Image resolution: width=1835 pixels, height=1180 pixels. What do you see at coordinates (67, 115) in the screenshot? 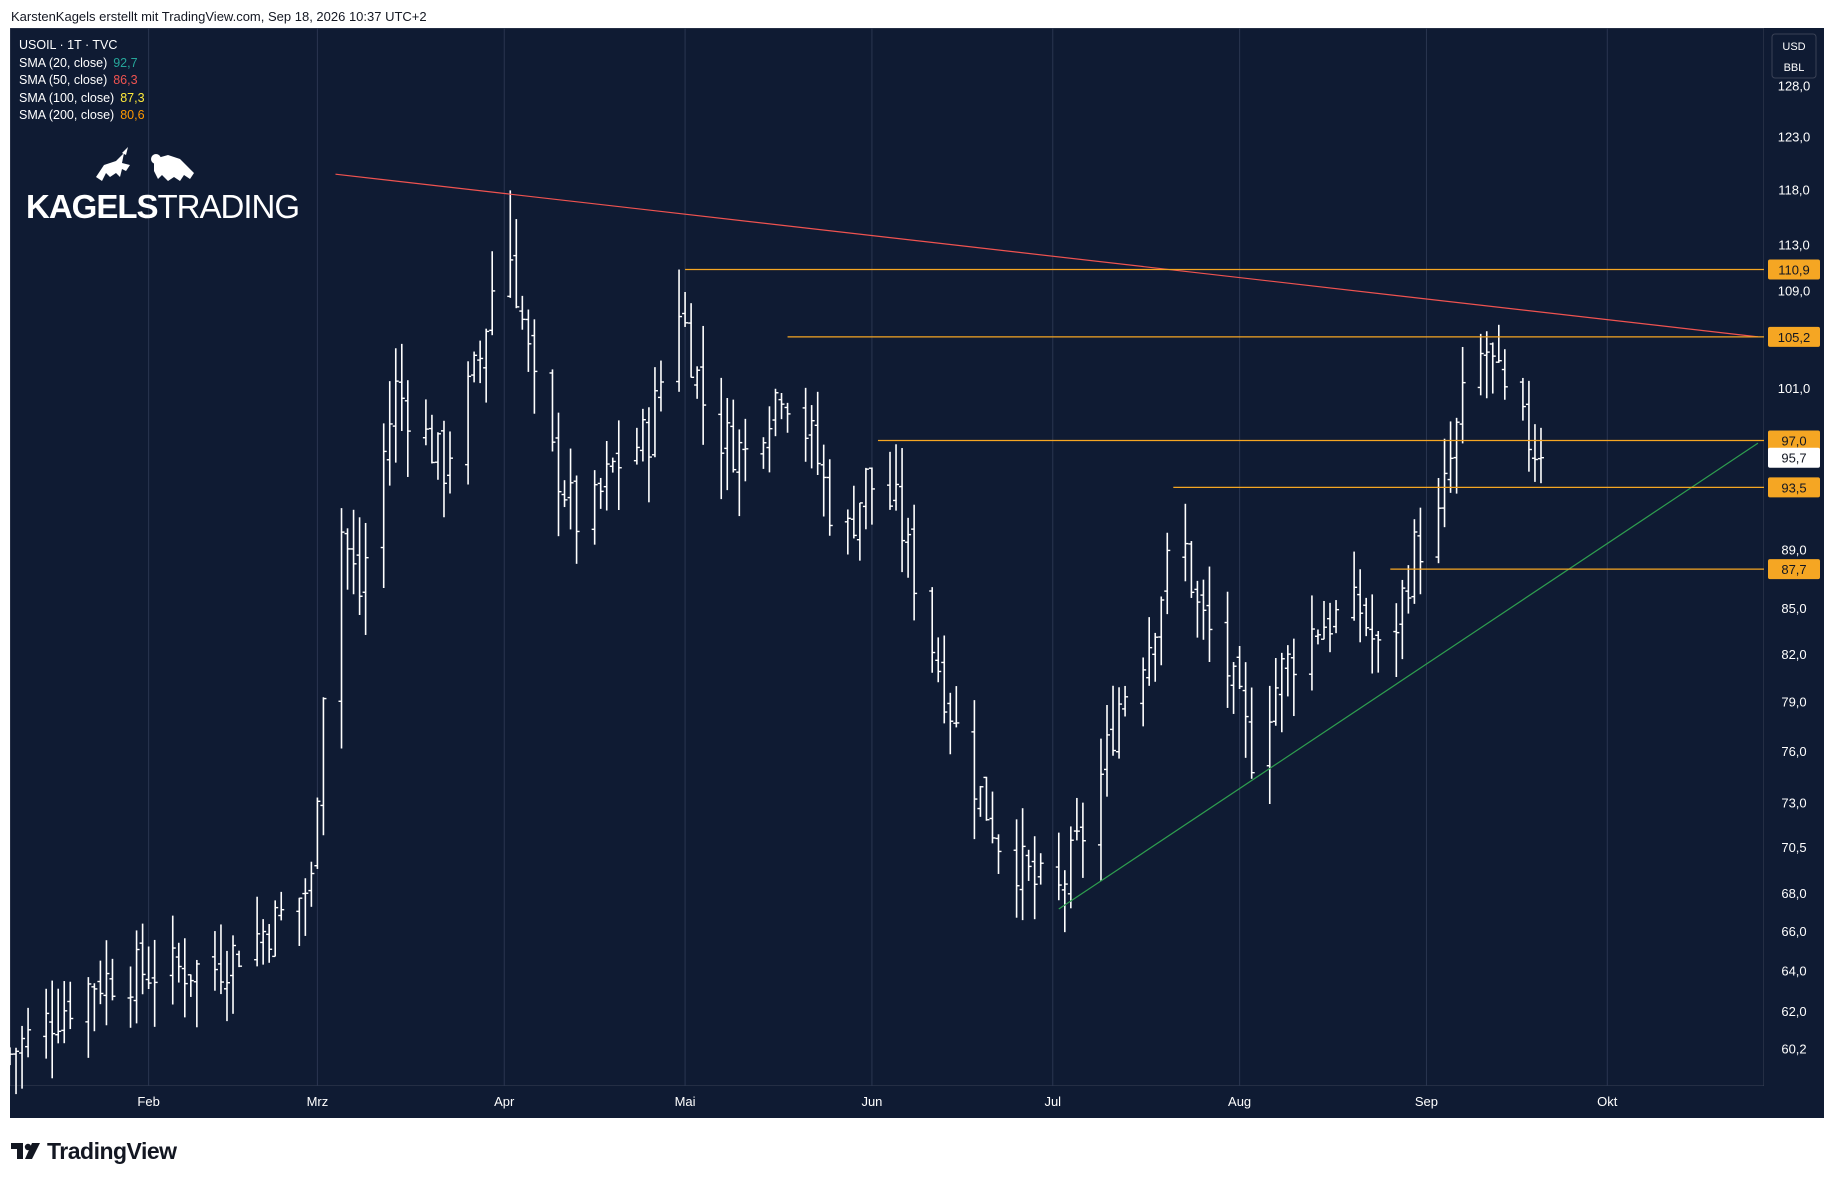
I see `legend-label: SMA (200, close)` at bounding box center [67, 115].